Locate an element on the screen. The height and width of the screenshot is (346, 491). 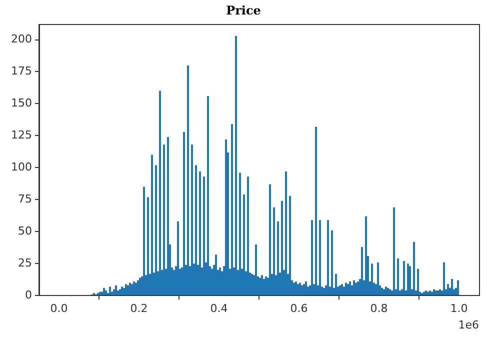
y-tick-label: 100 is located at coordinates (21, 167).